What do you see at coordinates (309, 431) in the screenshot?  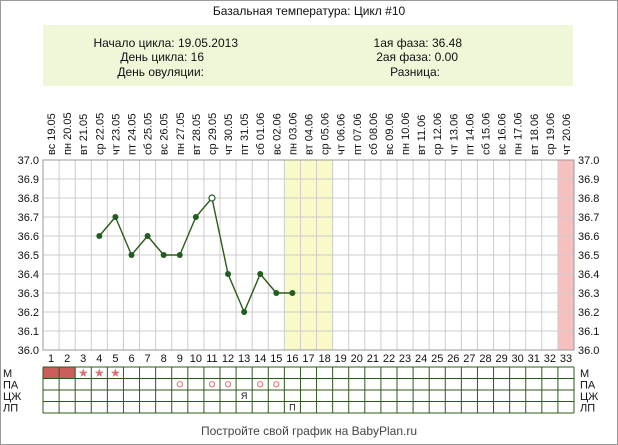 I see `footer-link: Постройте свой график на BabyPlan.ru` at bounding box center [309, 431].